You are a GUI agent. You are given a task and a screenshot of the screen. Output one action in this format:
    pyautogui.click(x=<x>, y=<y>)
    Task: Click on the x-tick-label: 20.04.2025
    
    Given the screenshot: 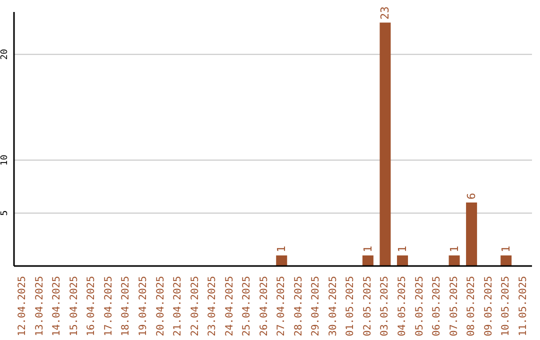 What is the action you would take?
    pyautogui.click(x=160, y=306)
    